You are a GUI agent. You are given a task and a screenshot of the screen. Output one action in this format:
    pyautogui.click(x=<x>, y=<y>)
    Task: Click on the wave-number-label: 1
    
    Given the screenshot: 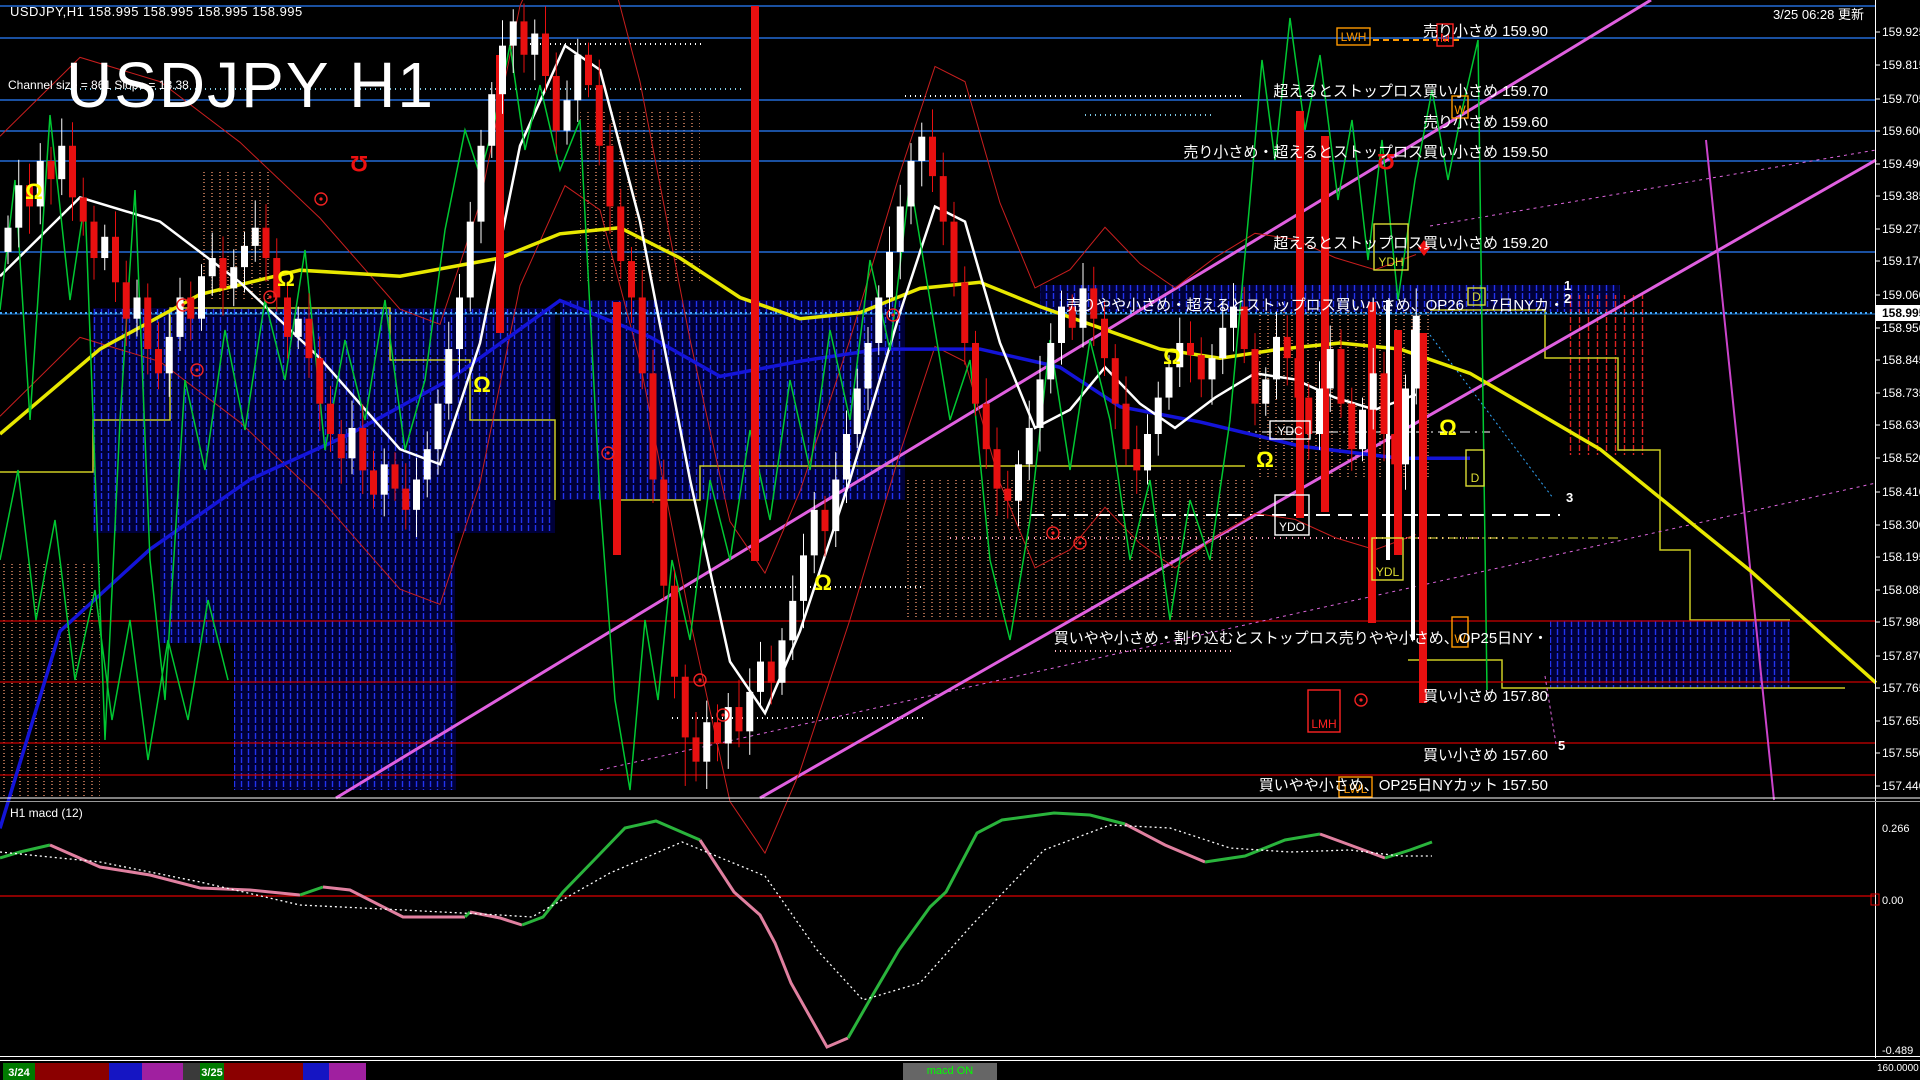 What is the action you would take?
    pyautogui.click(x=1567, y=285)
    